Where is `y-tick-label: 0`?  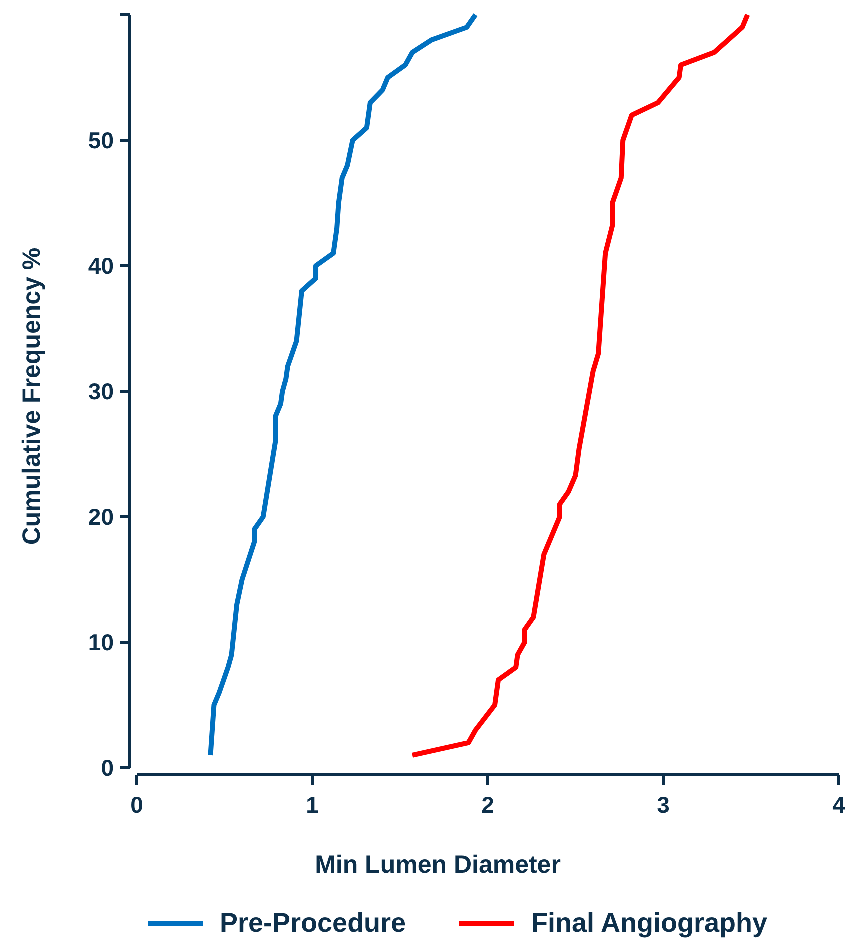 y-tick-label: 0 is located at coordinates (107, 768).